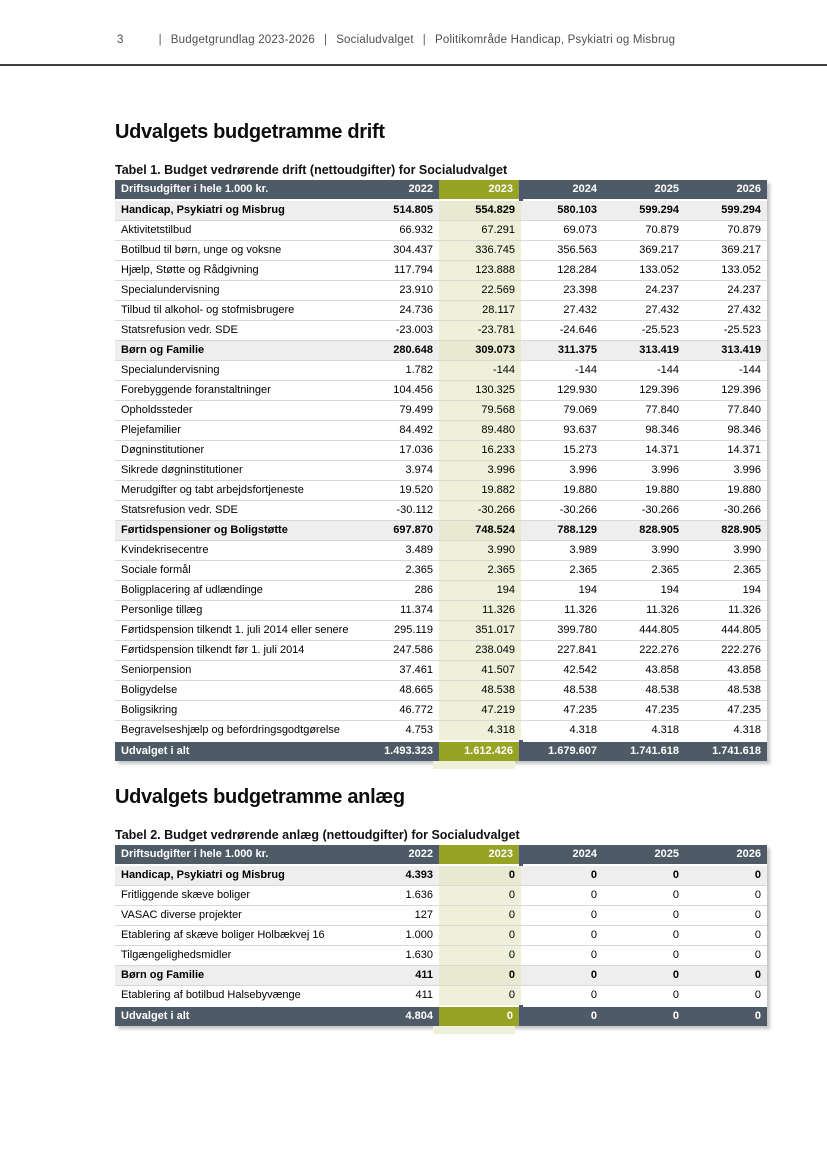  Describe the element at coordinates (726, 430) in the screenshot. I see `cell-value: 98.346` at that location.